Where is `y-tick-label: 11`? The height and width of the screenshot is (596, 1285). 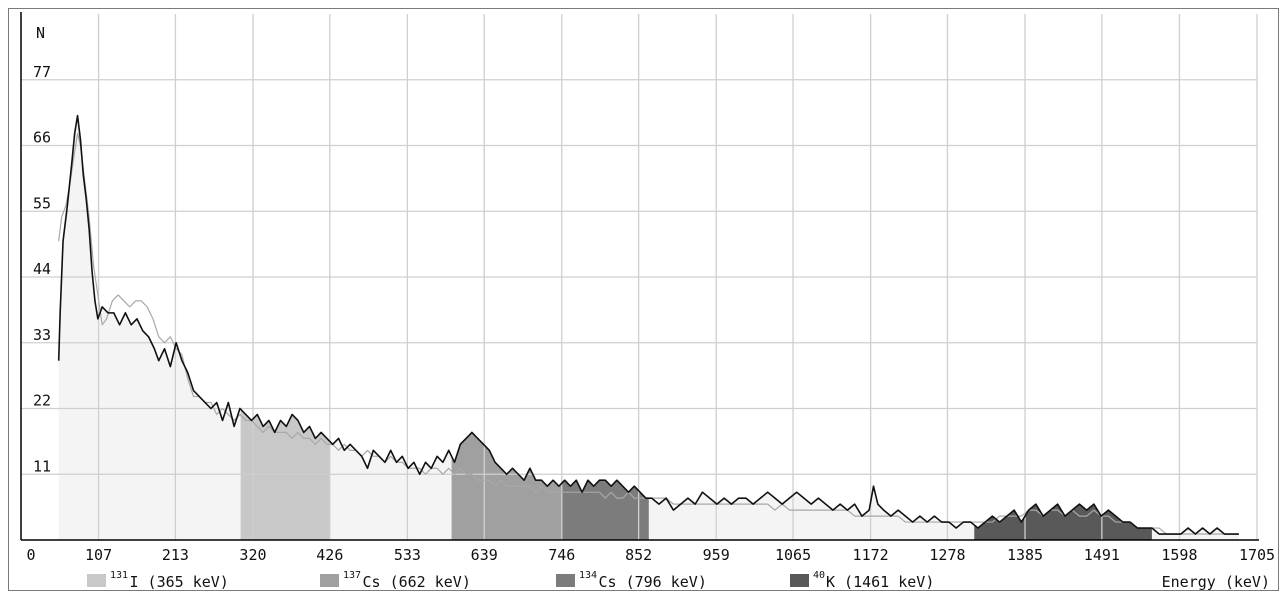
y-tick-label: 11 is located at coordinates (42, 466).